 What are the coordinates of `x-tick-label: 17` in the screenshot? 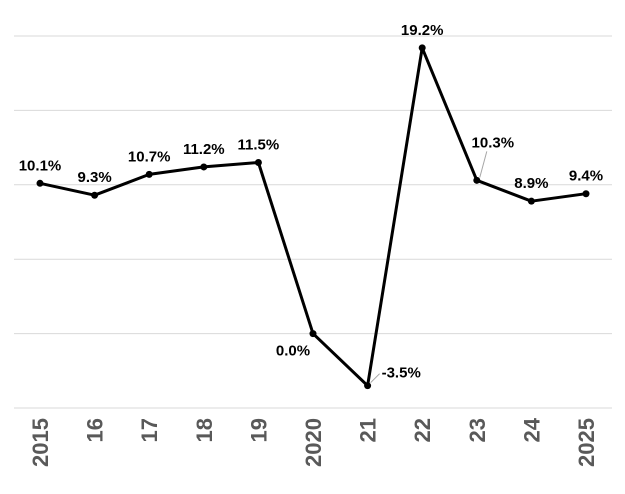 It's located at (149, 430).